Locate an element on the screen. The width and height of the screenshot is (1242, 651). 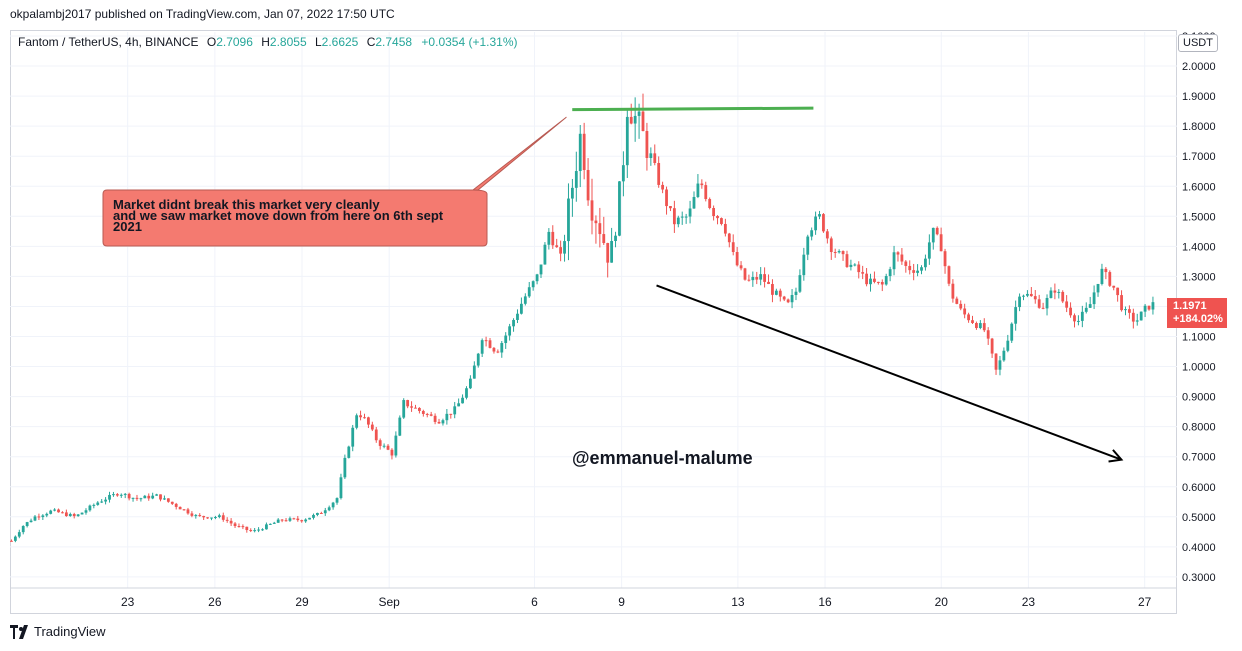
currency-button: USDT is located at coordinates (1198, 43).